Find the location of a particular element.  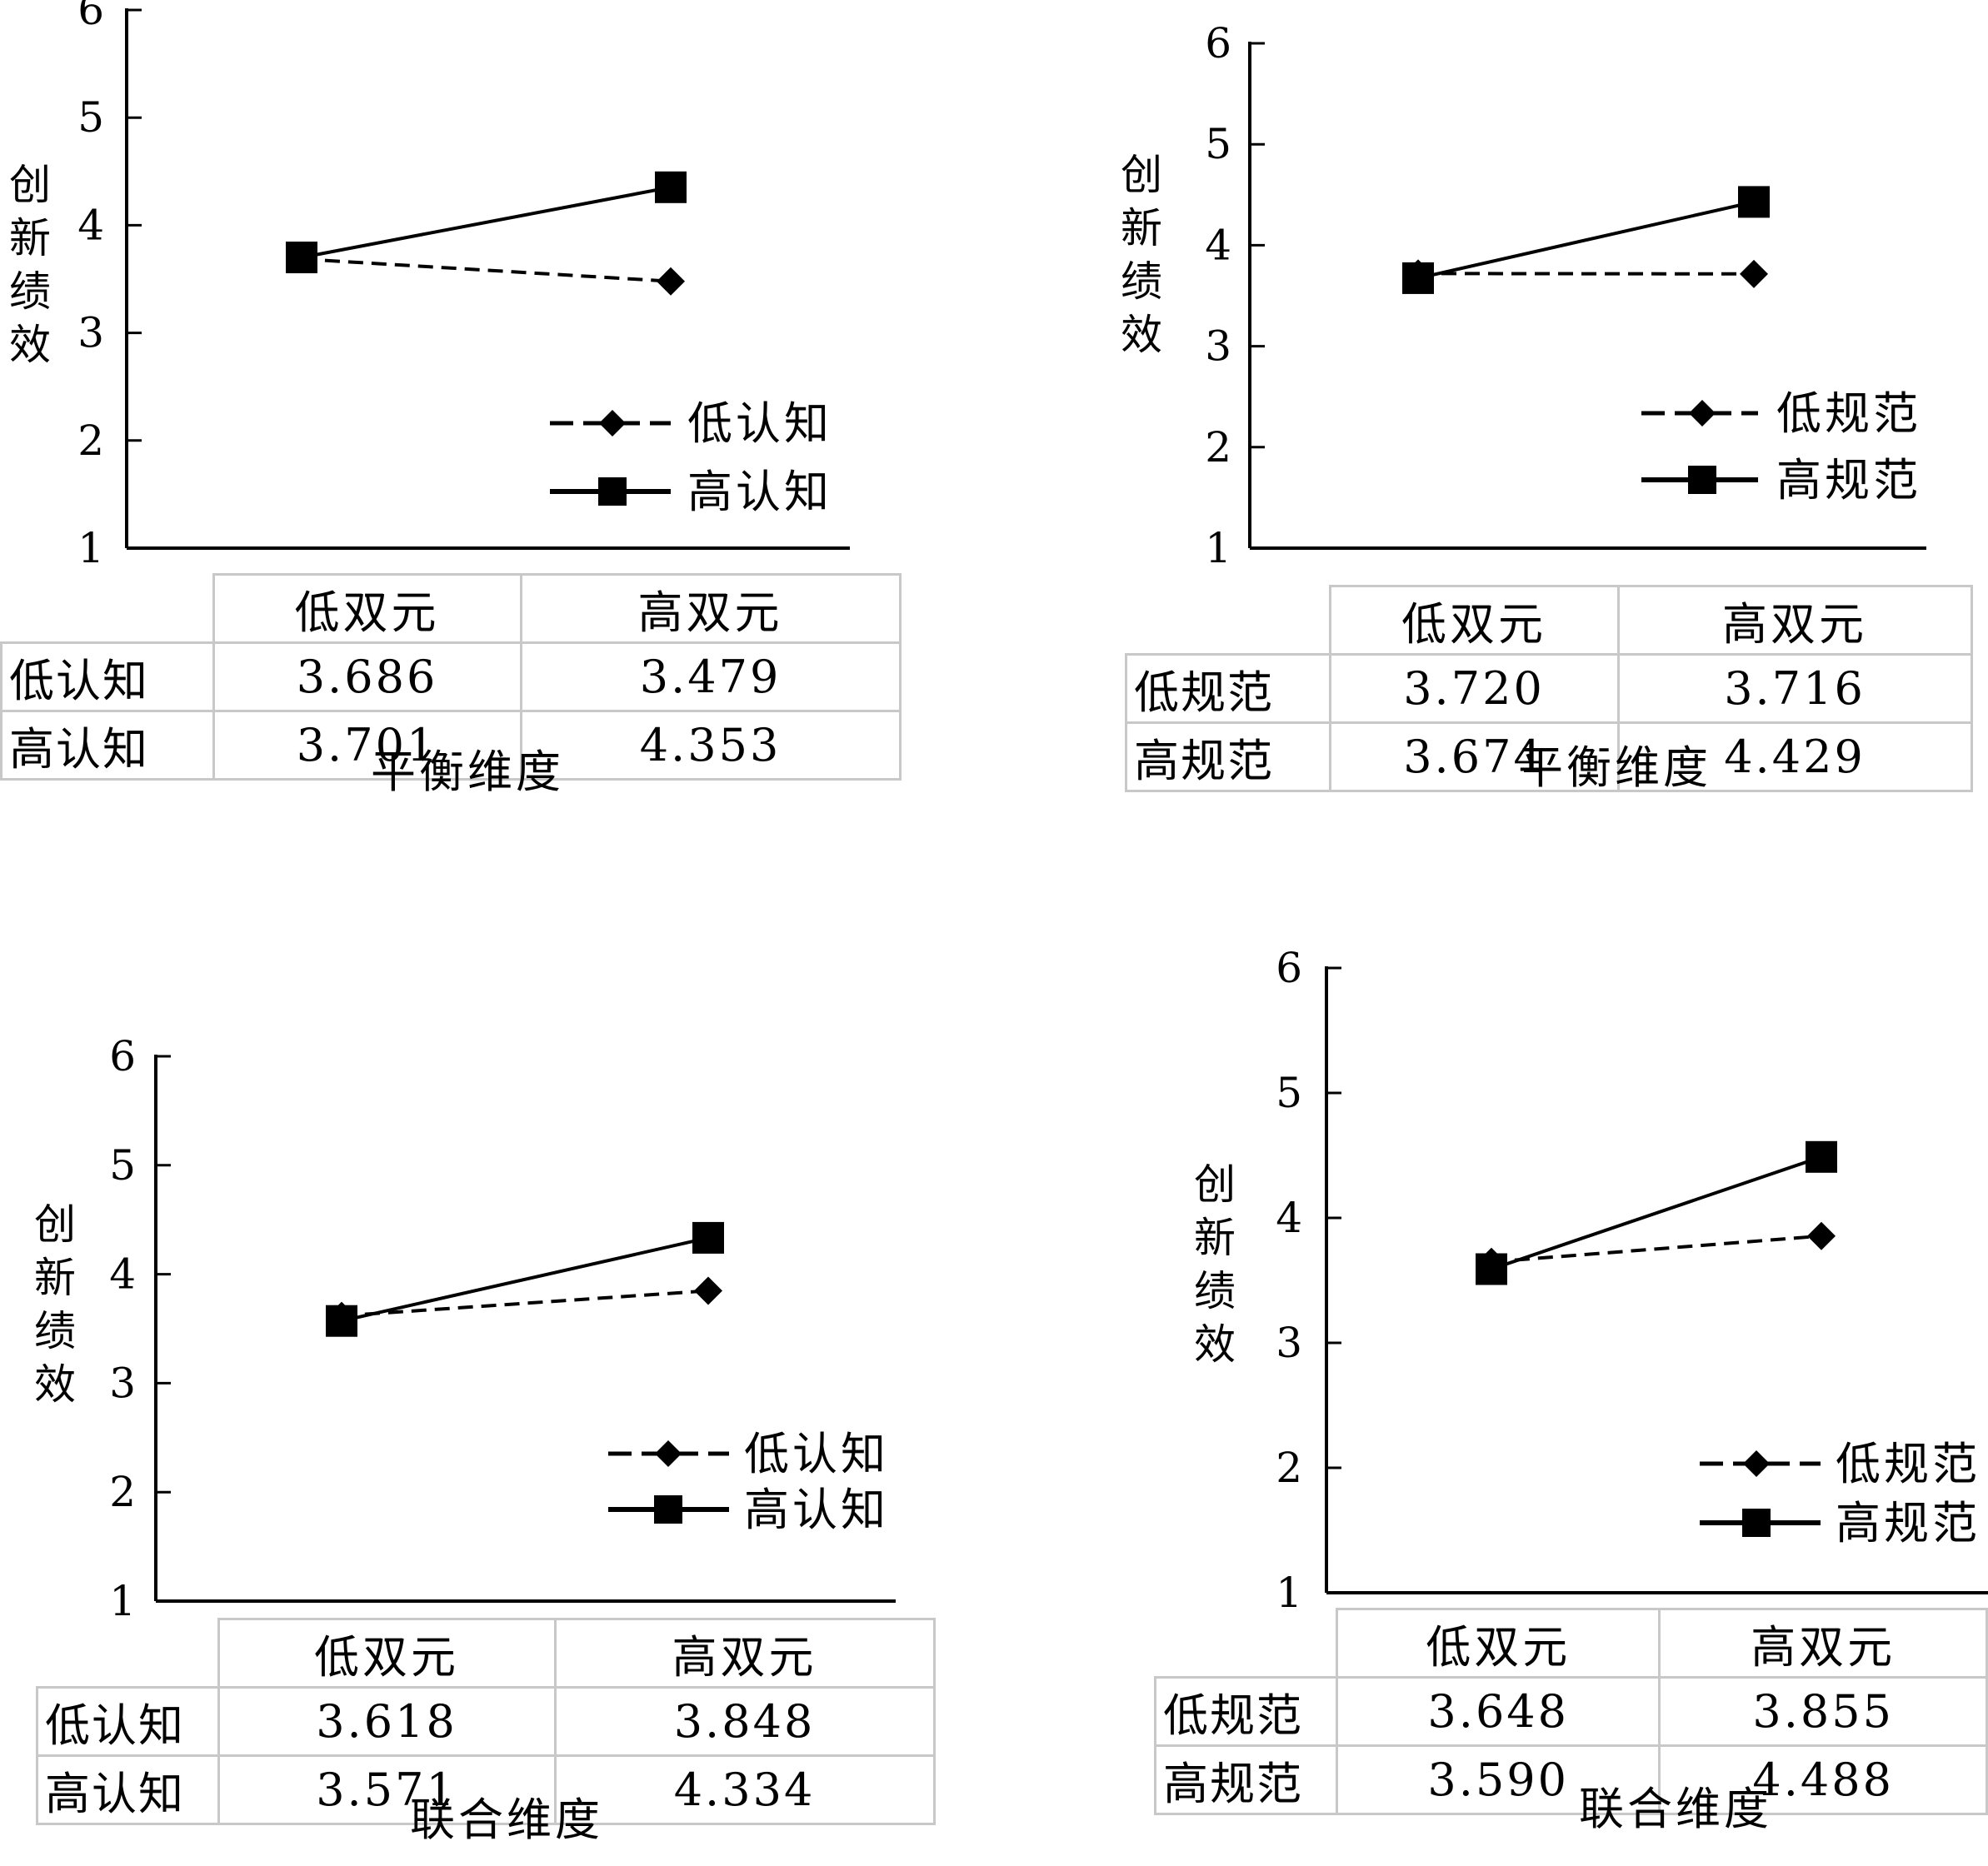

chart-1-table-corner is located at coordinates (108, 609).